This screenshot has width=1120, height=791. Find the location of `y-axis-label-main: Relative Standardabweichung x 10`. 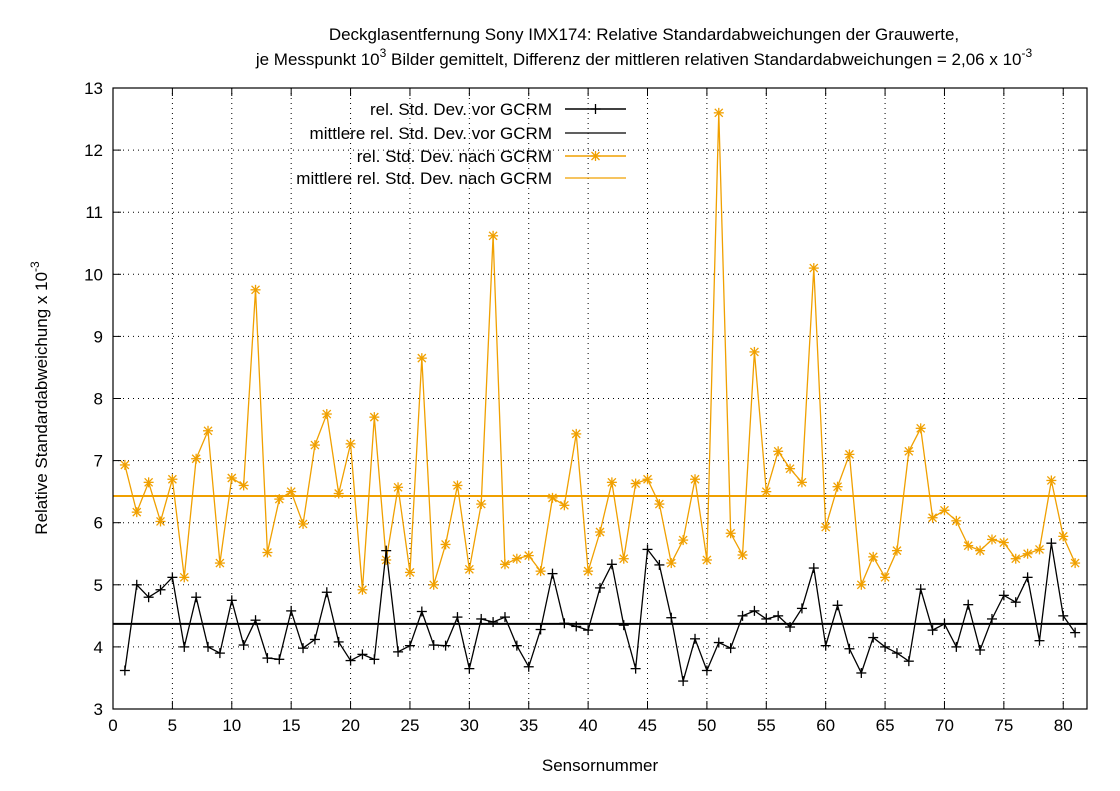

y-axis-label-main: Relative Standardabweichung x 10 is located at coordinates (41, 403).